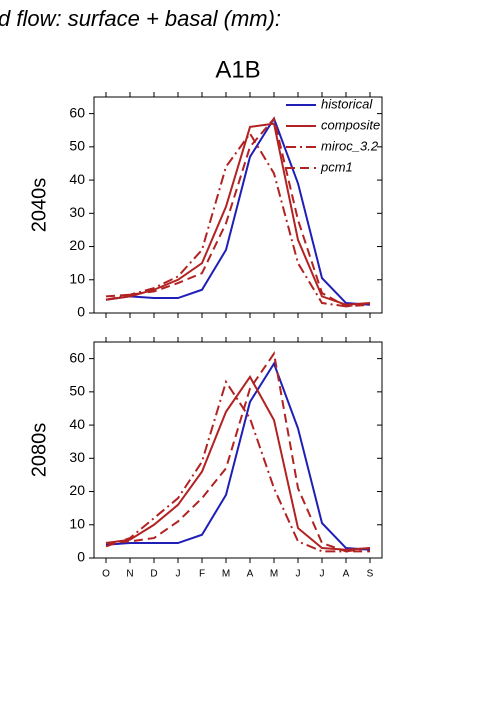 The height and width of the screenshot is (709, 501). Describe the element at coordinates (106, 574) in the screenshot. I see `x-tick-label: O` at that location.